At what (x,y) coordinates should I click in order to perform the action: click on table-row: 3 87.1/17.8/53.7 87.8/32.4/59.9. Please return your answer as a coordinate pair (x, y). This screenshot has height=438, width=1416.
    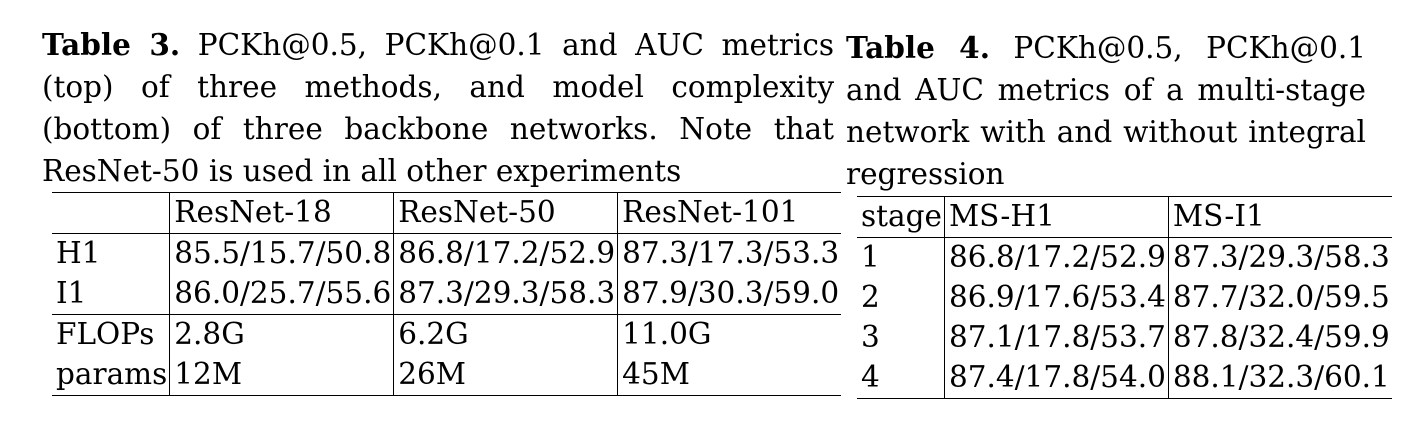
    Looking at the image, I should click on (1124, 338).